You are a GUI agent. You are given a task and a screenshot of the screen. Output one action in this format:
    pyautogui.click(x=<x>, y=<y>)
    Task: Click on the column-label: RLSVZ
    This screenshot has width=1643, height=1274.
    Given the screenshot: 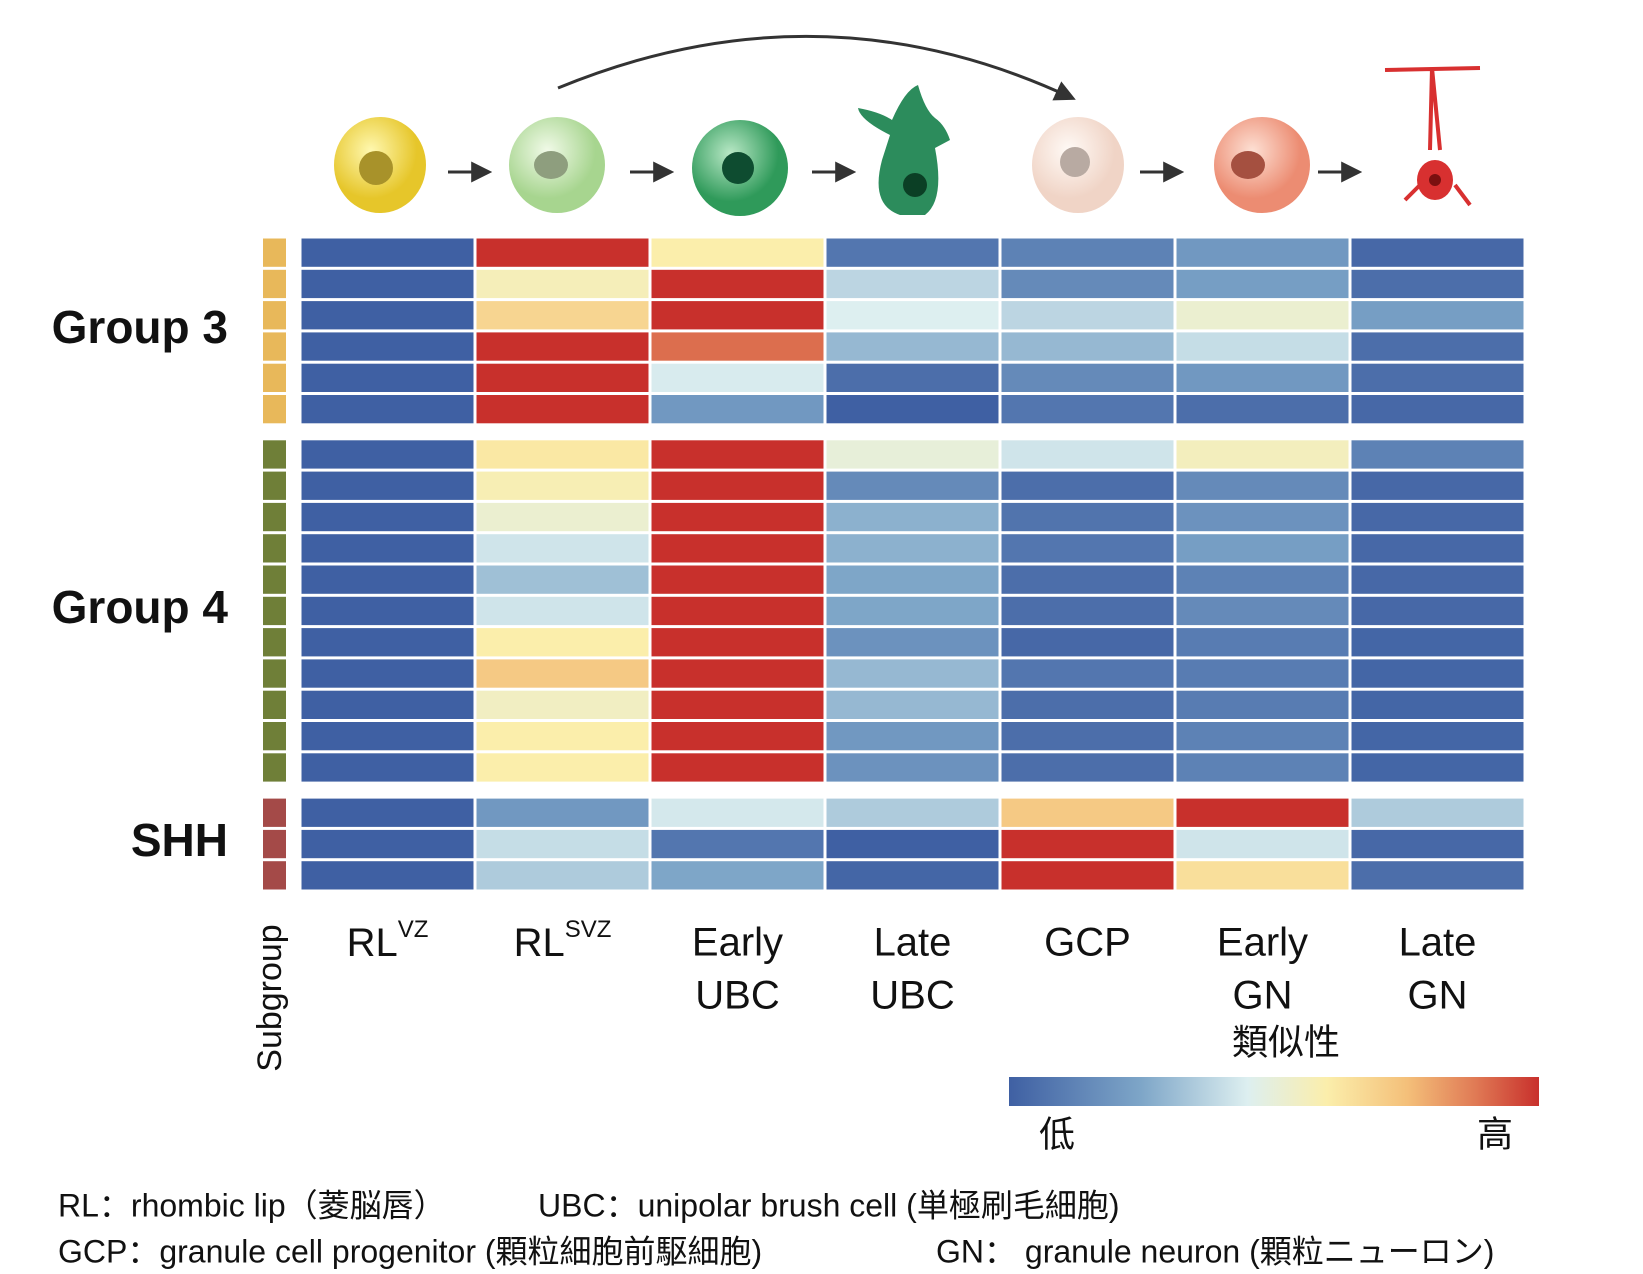 What is the action you would take?
    pyautogui.click(x=563, y=940)
    